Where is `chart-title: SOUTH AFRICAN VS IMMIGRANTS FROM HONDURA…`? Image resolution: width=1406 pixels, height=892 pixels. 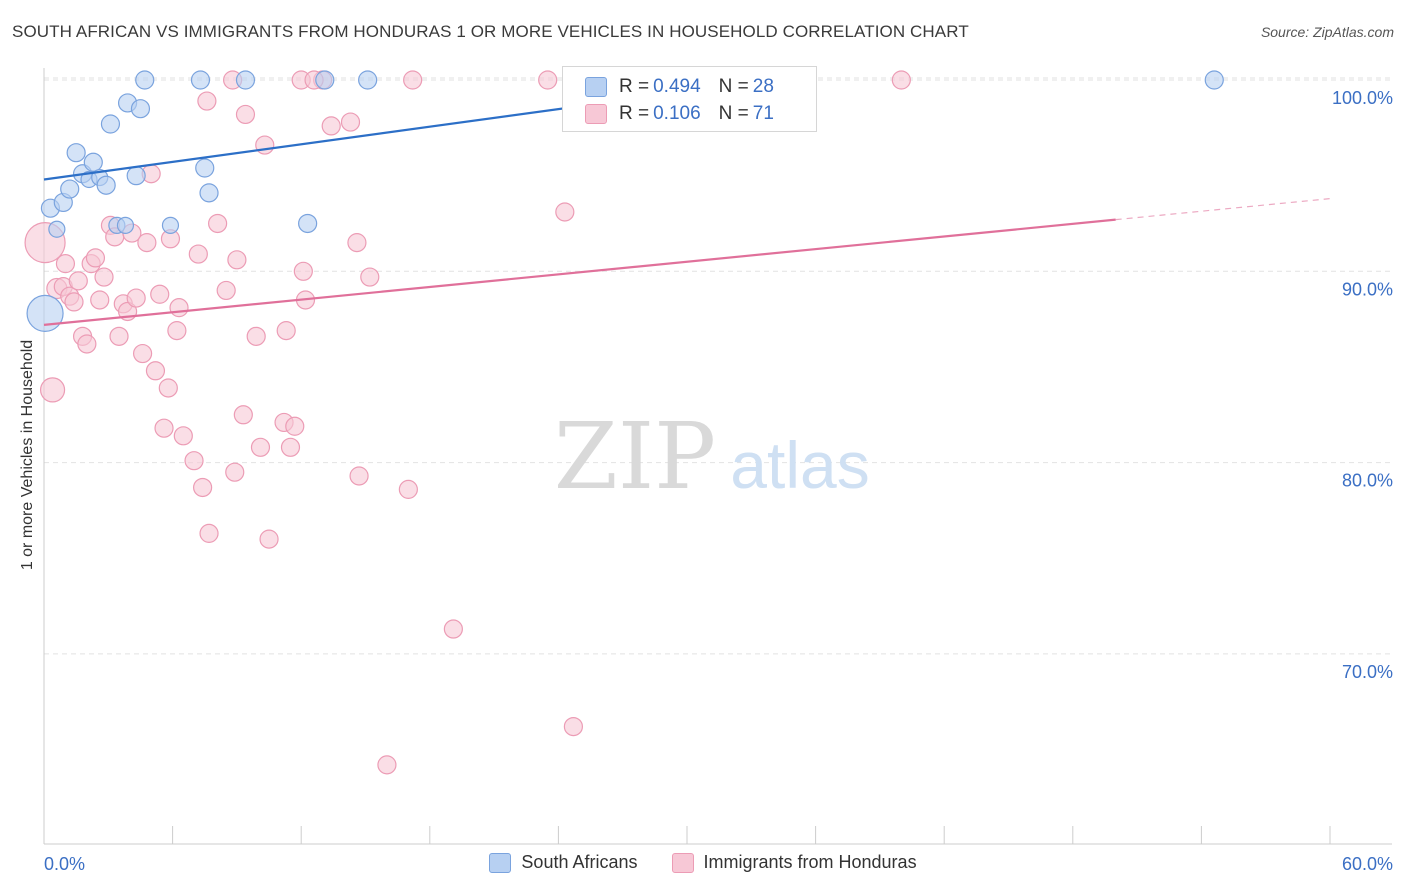
chart-title: SOUTH AFRICAN VS IMMIGRANTS FROM HONDURA… is located at coordinates (490, 31).